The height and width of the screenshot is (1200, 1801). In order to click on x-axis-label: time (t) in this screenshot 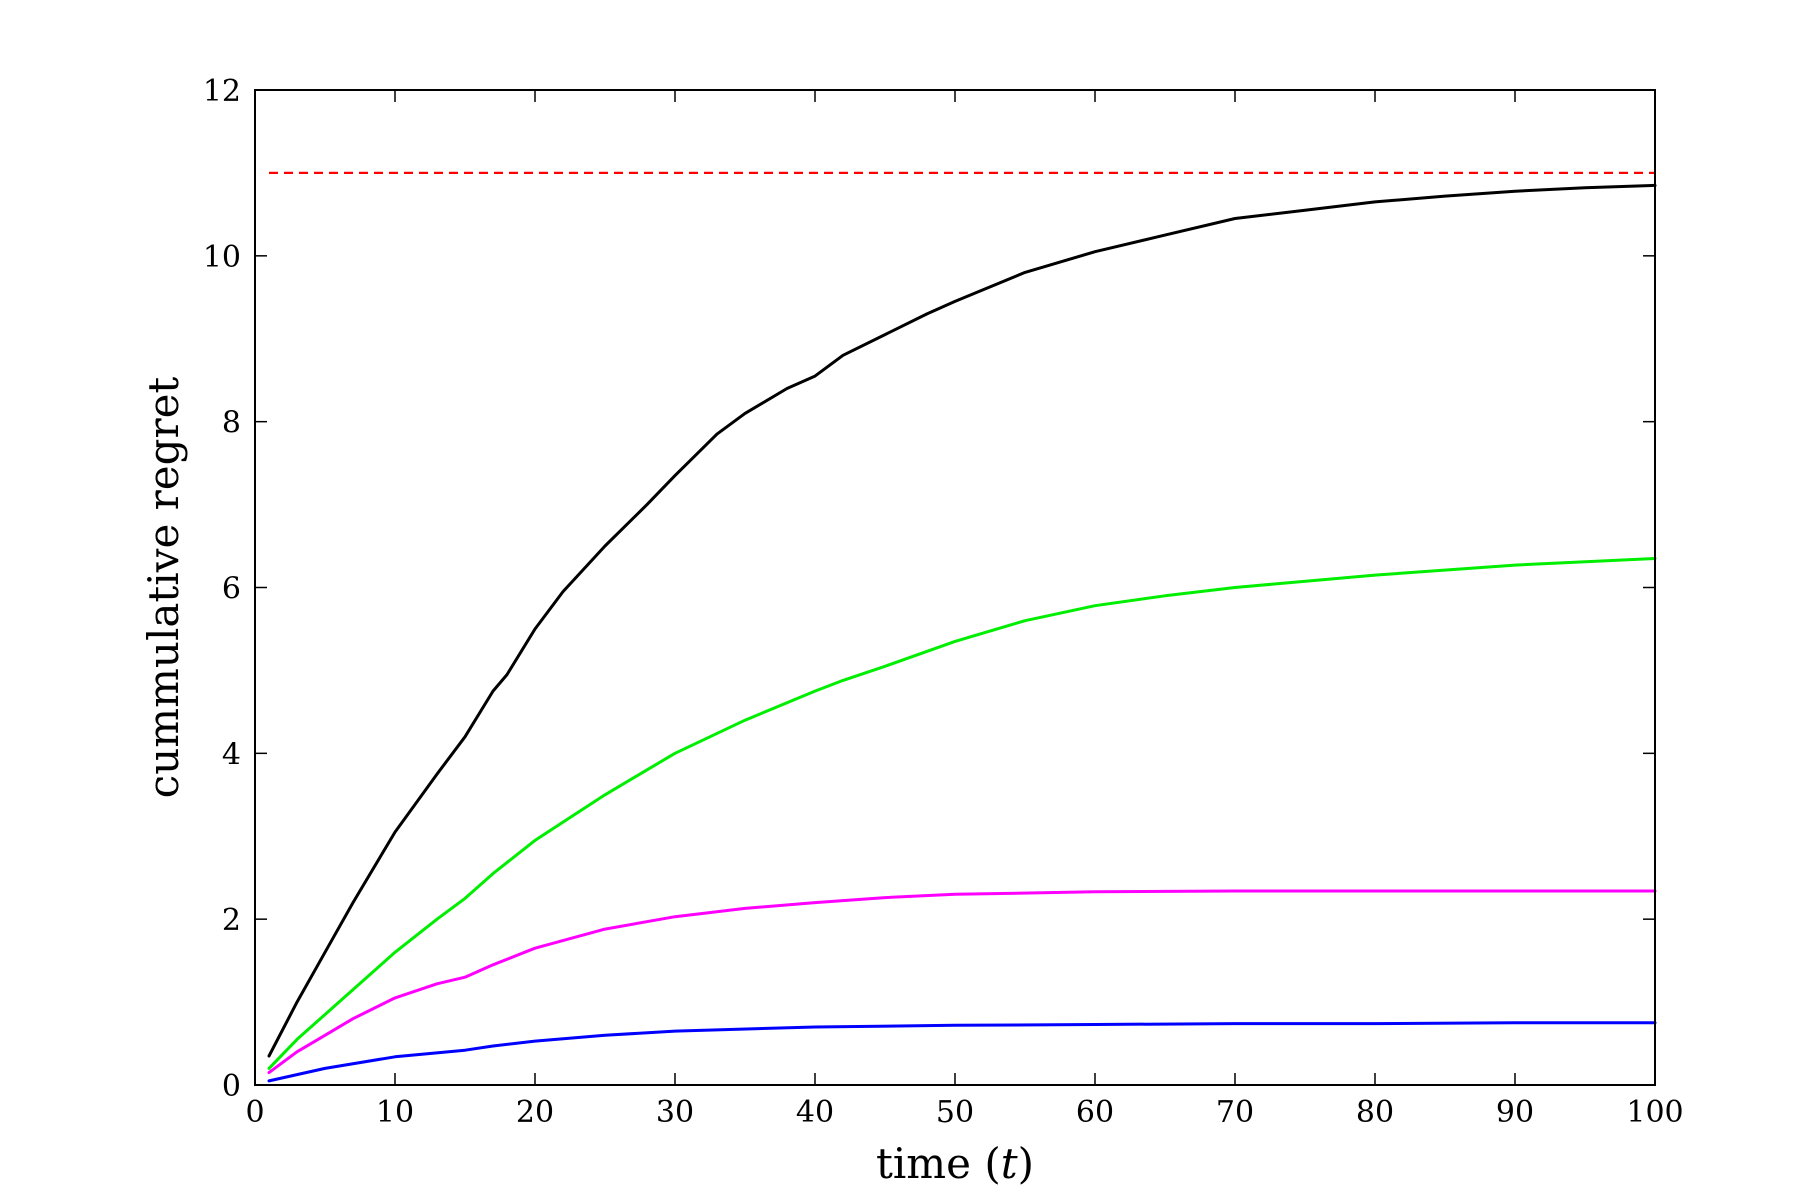, I will do `click(955, 1163)`.